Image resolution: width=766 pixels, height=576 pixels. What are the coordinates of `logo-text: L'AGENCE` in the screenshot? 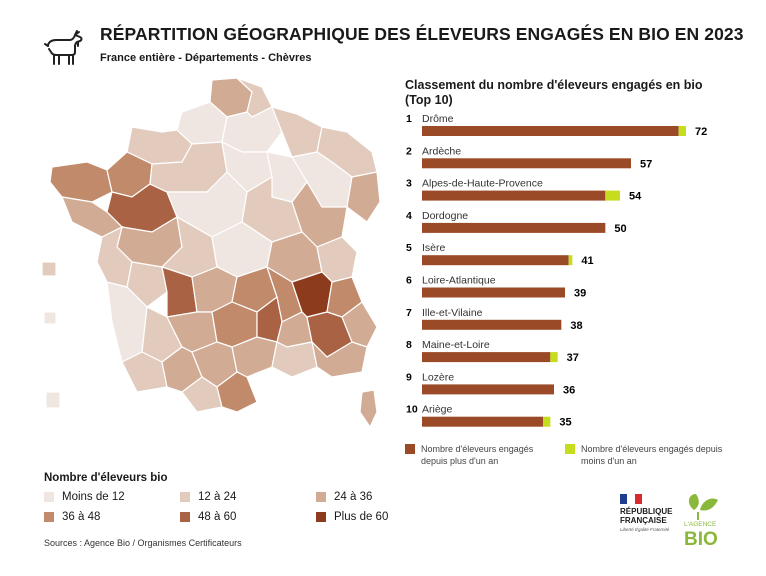 It's located at (700, 524).